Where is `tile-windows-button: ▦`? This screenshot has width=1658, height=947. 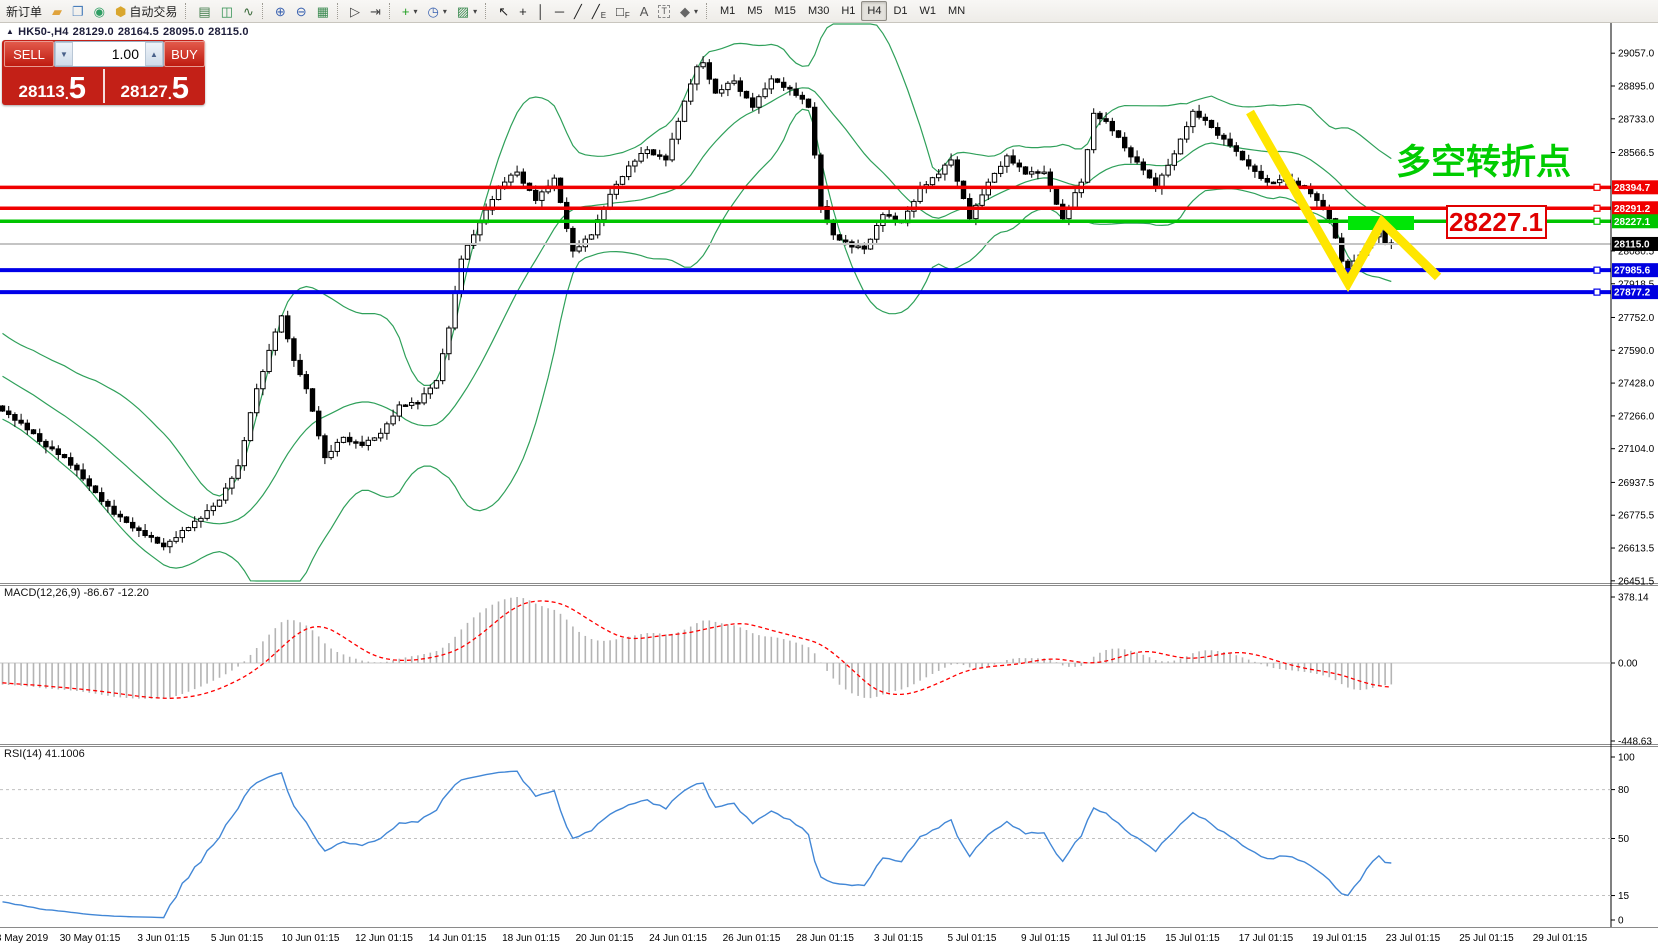 tile-windows-button: ▦ is located at coordinates (323, 11).